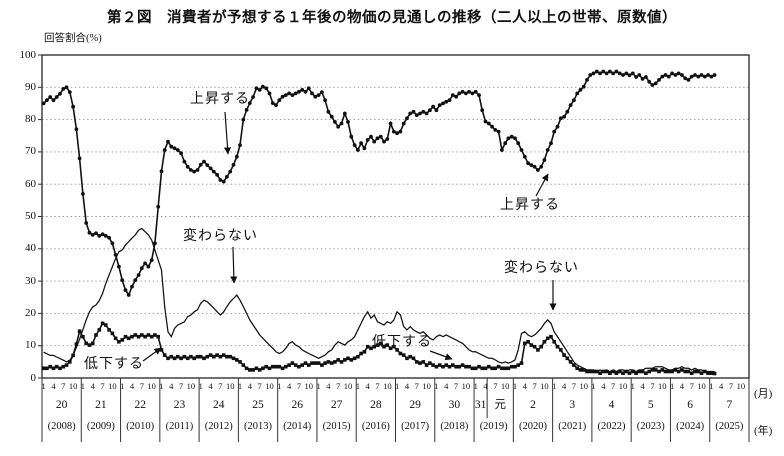 This screenshot has height=456, width=784. I want to click on west-year-label: (2018), so click(454, 426).